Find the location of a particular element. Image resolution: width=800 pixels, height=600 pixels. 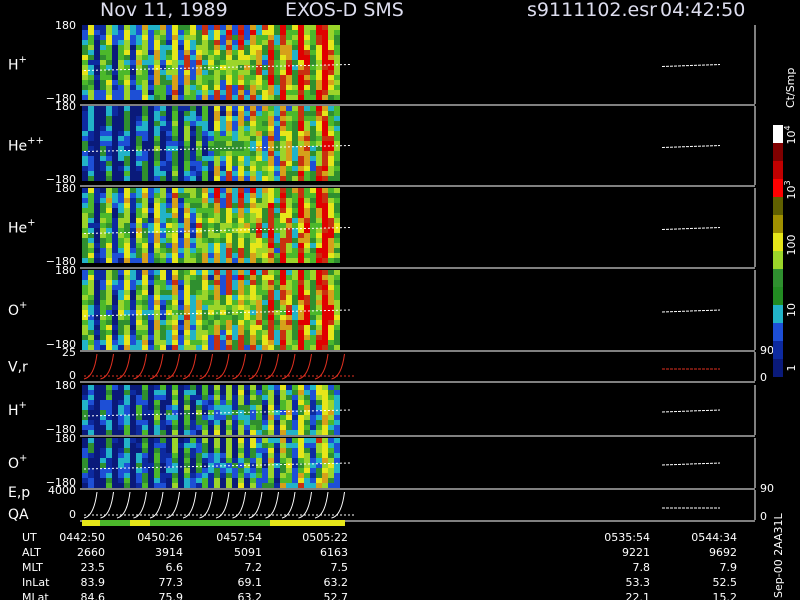

colorbar-unit: Ct/Smp is located at coordinates (790, 88).